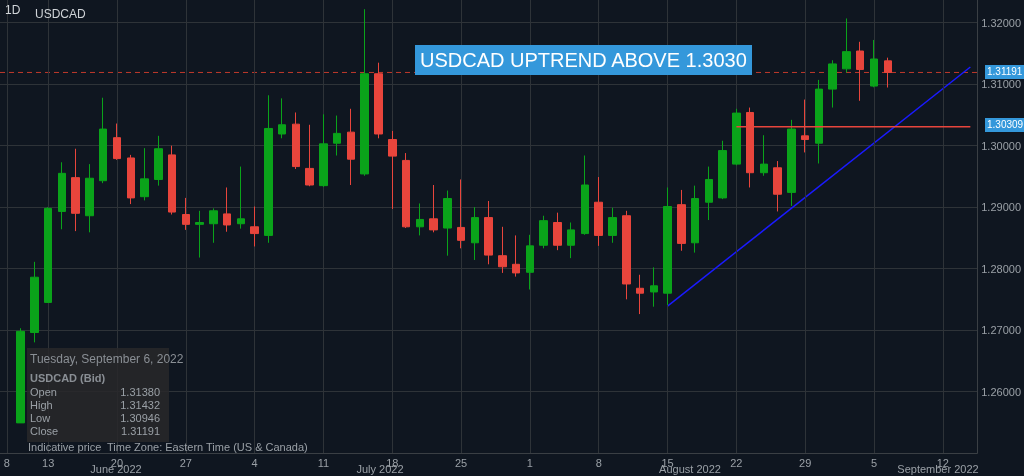 The height and width of the screenshot is (476, 1024). What do you see at coordinates (323, 462) in the screenshot?
I see `x-tick-label: 11` at bounding box center [323, 462].